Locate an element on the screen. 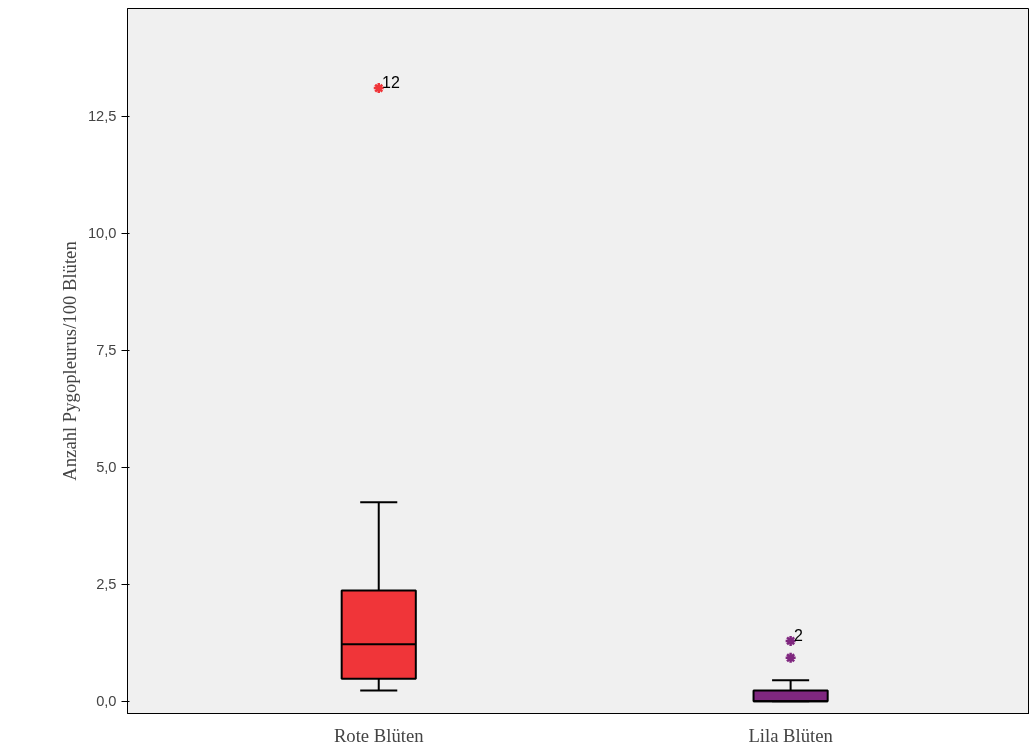 The height and width of the screenshot is (751, 1029). y-tick-label: 2,5 is located at coordinates (106, 584).